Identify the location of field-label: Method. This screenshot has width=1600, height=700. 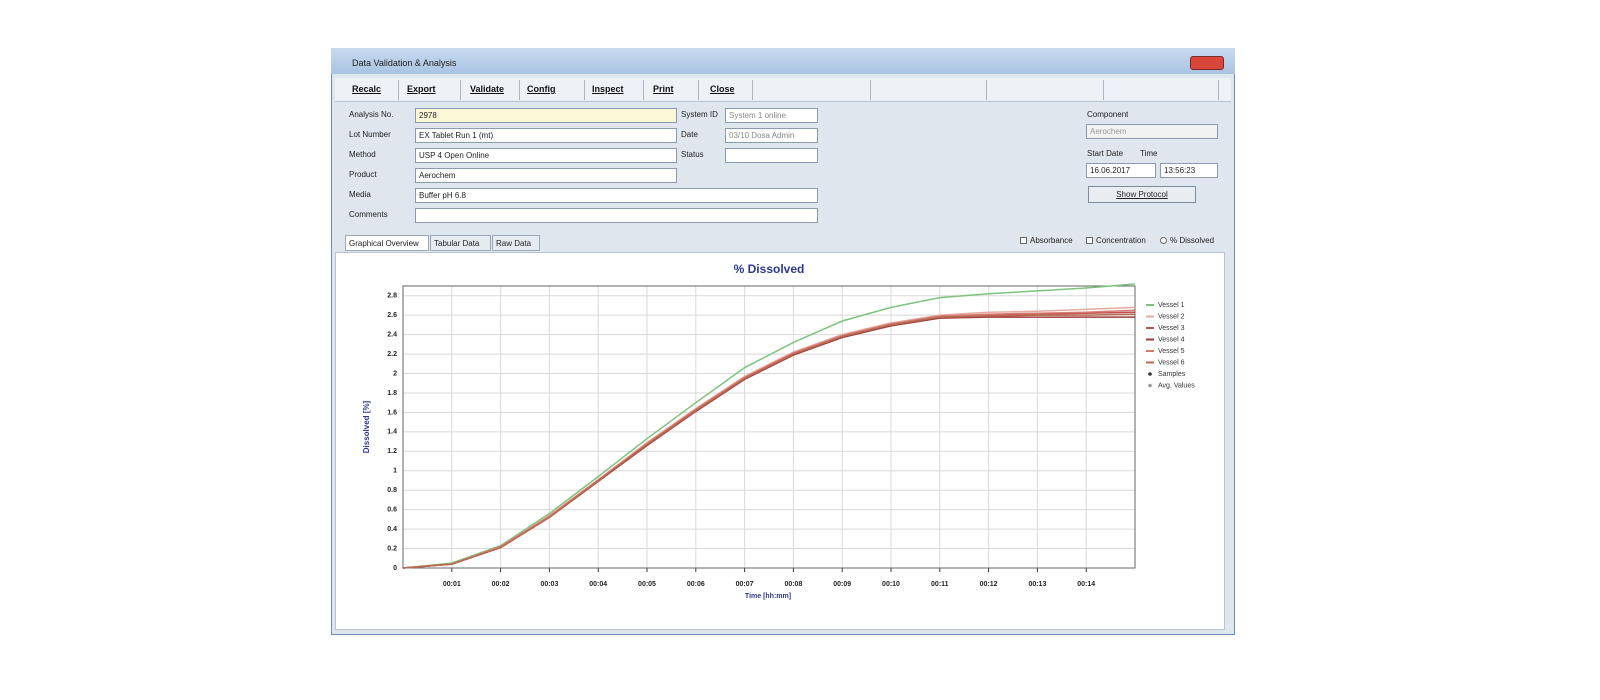
(362, 154).